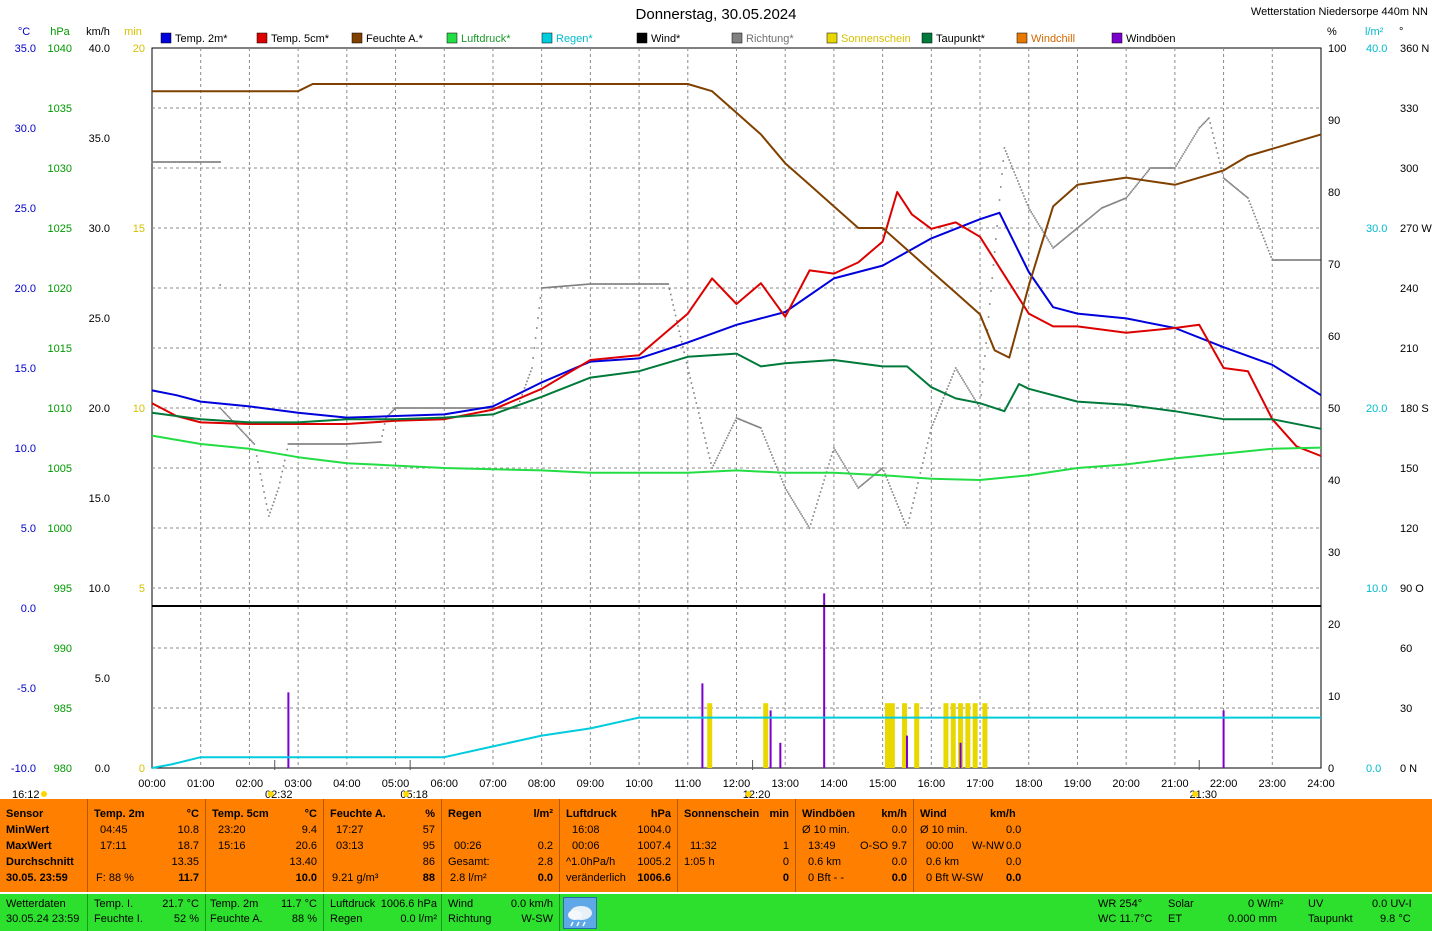 This screenshot has height=931, width=1432. What do you see at coordinates (142, 589) in the screenshot?
I see `left-axis-tick: 5` at bounding box center [142, 589].